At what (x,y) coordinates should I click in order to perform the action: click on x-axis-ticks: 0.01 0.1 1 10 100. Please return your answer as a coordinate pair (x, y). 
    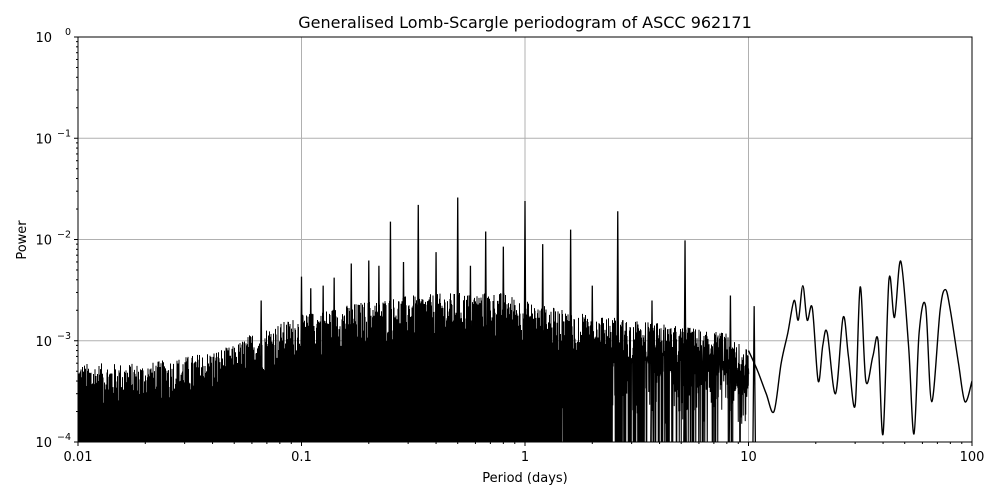
    Looking at the image, I should click on (524, 453).